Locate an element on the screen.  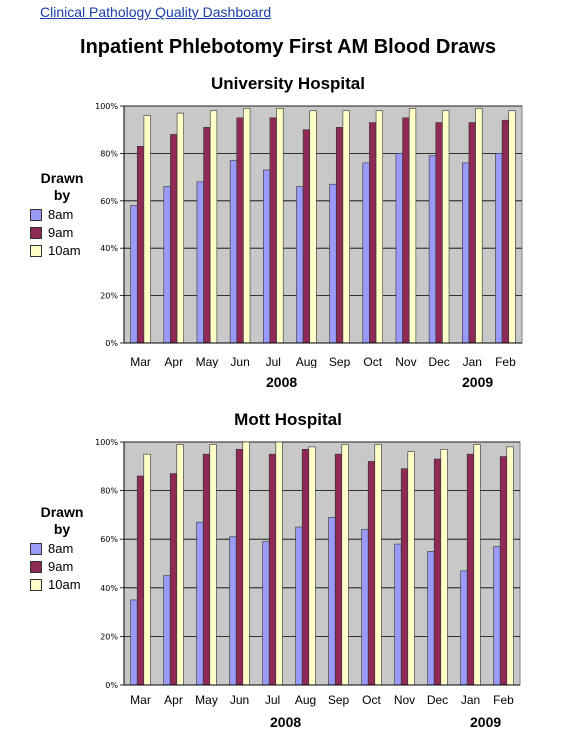
x-category-label: Nov is located at coordinates (404, 700).